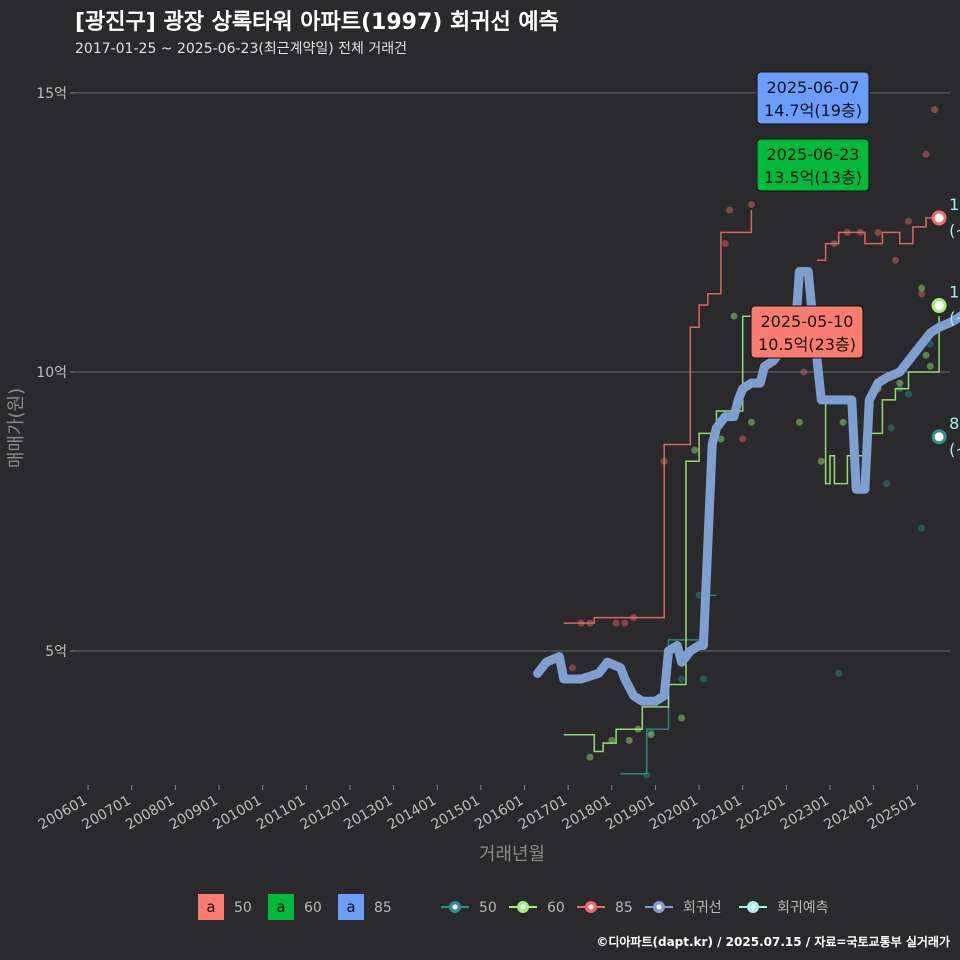 The image size is (960, 960). What do you see at coordinates (954, 230) in the screenshot?
I see `forecast-area-label: (~85㎡)` at bounding box center [954, 230].